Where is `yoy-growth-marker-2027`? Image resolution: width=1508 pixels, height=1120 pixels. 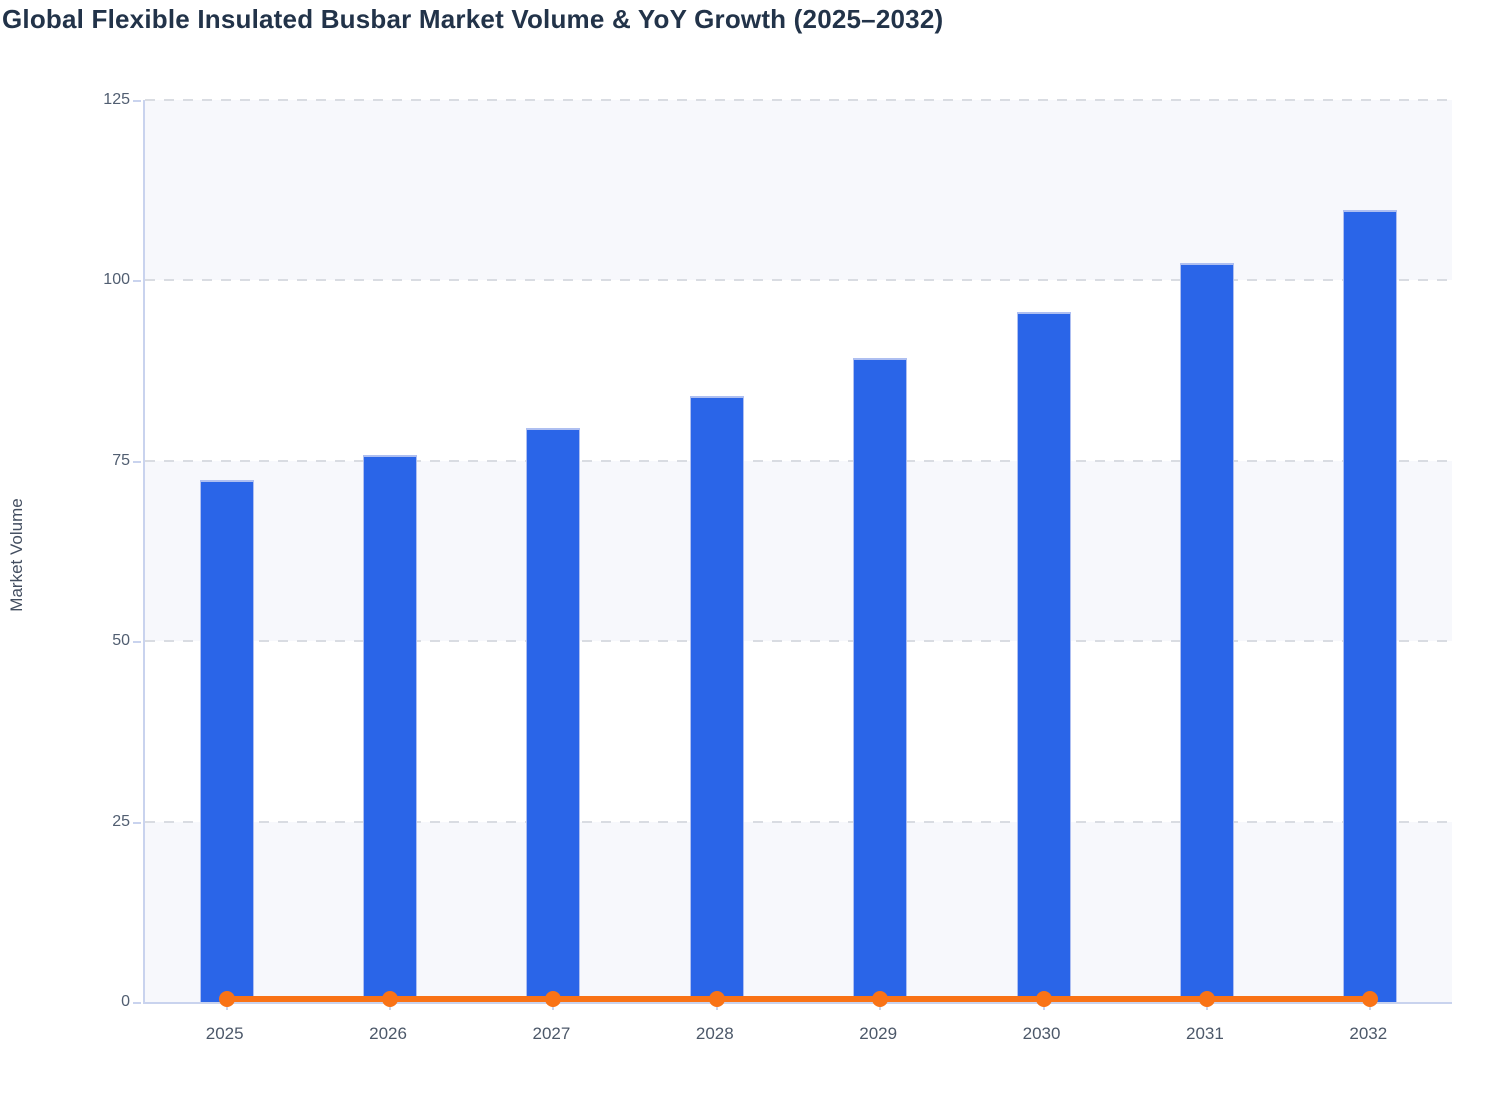 yoy-growth-marker-2027 is located at coordinates (553, 999).